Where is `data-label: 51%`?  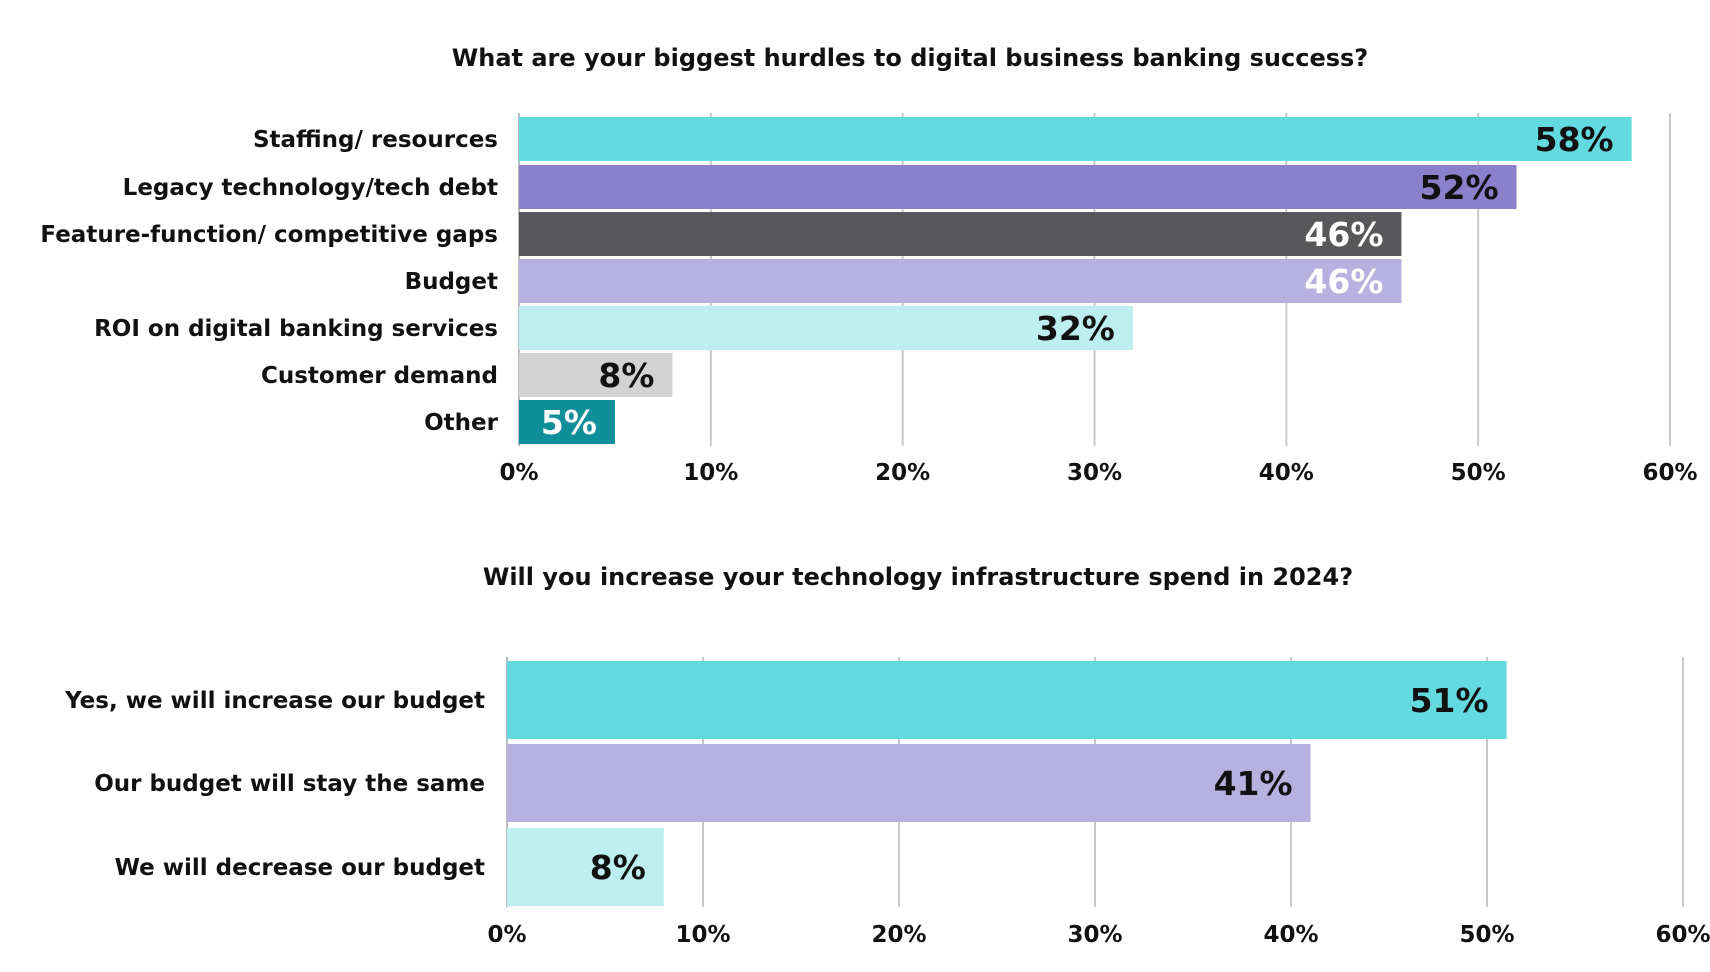
data-label: 51% is located at coordinates (1449, 700).